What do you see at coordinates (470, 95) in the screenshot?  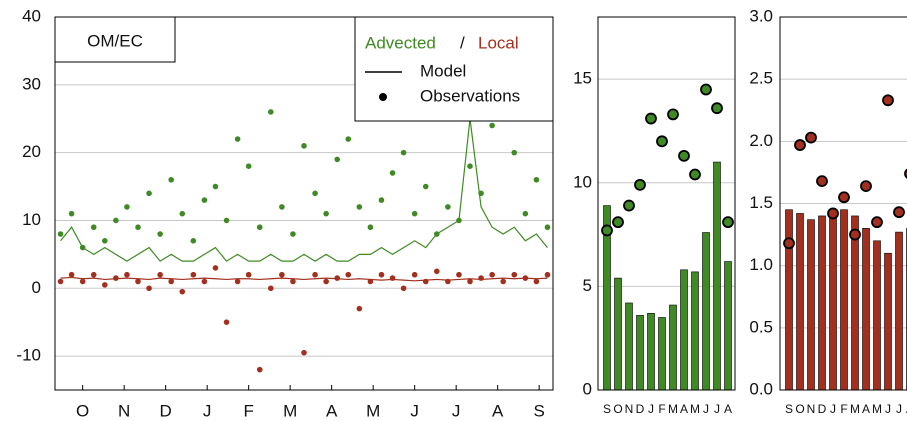 I see `legend-observations: Observations` at bounding box center [470, 95].